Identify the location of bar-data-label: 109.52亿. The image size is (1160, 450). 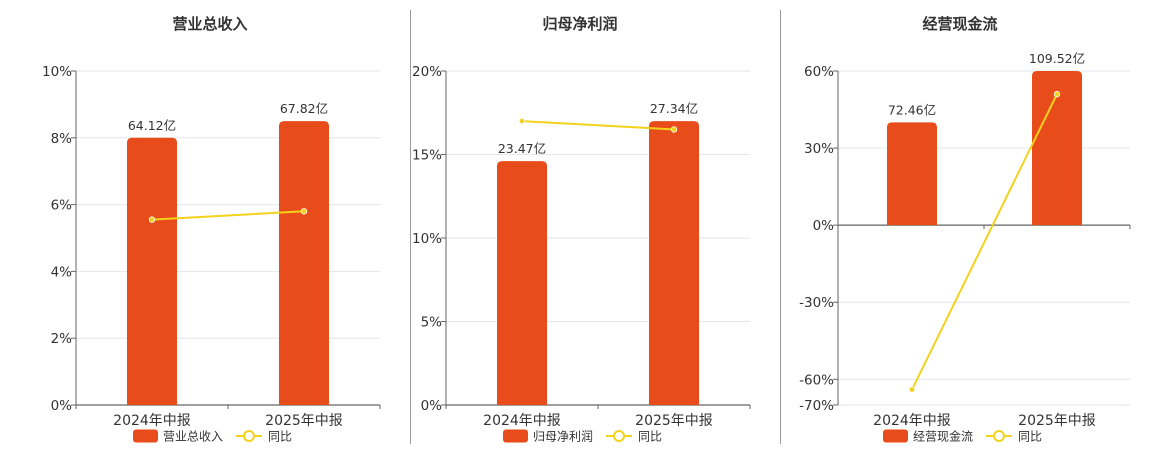
(1057, 58).